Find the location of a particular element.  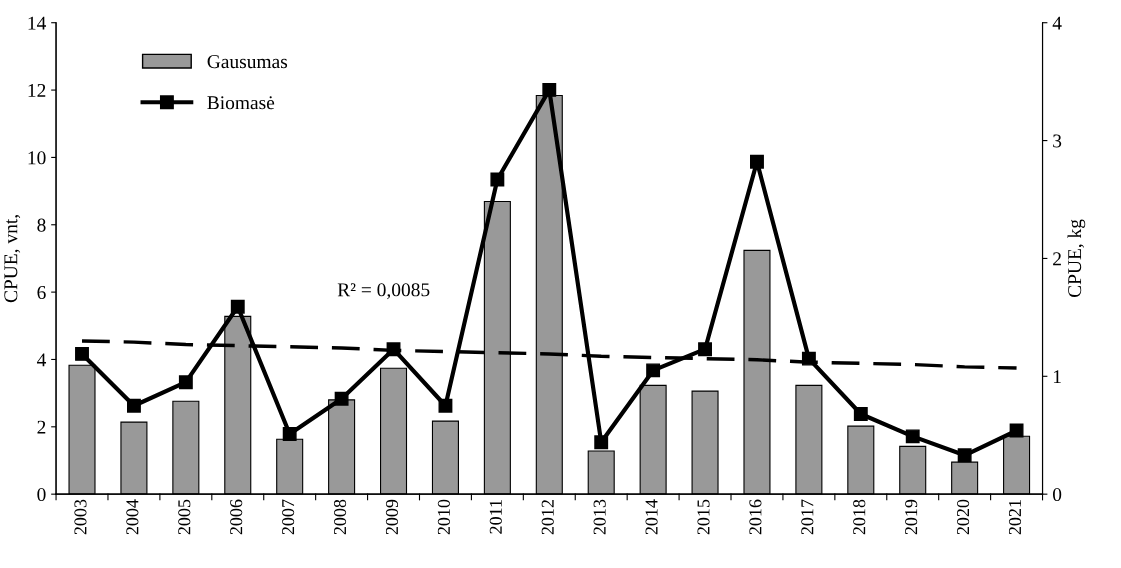

x-tick-label: 2007 is located at coordinates (288, 517).